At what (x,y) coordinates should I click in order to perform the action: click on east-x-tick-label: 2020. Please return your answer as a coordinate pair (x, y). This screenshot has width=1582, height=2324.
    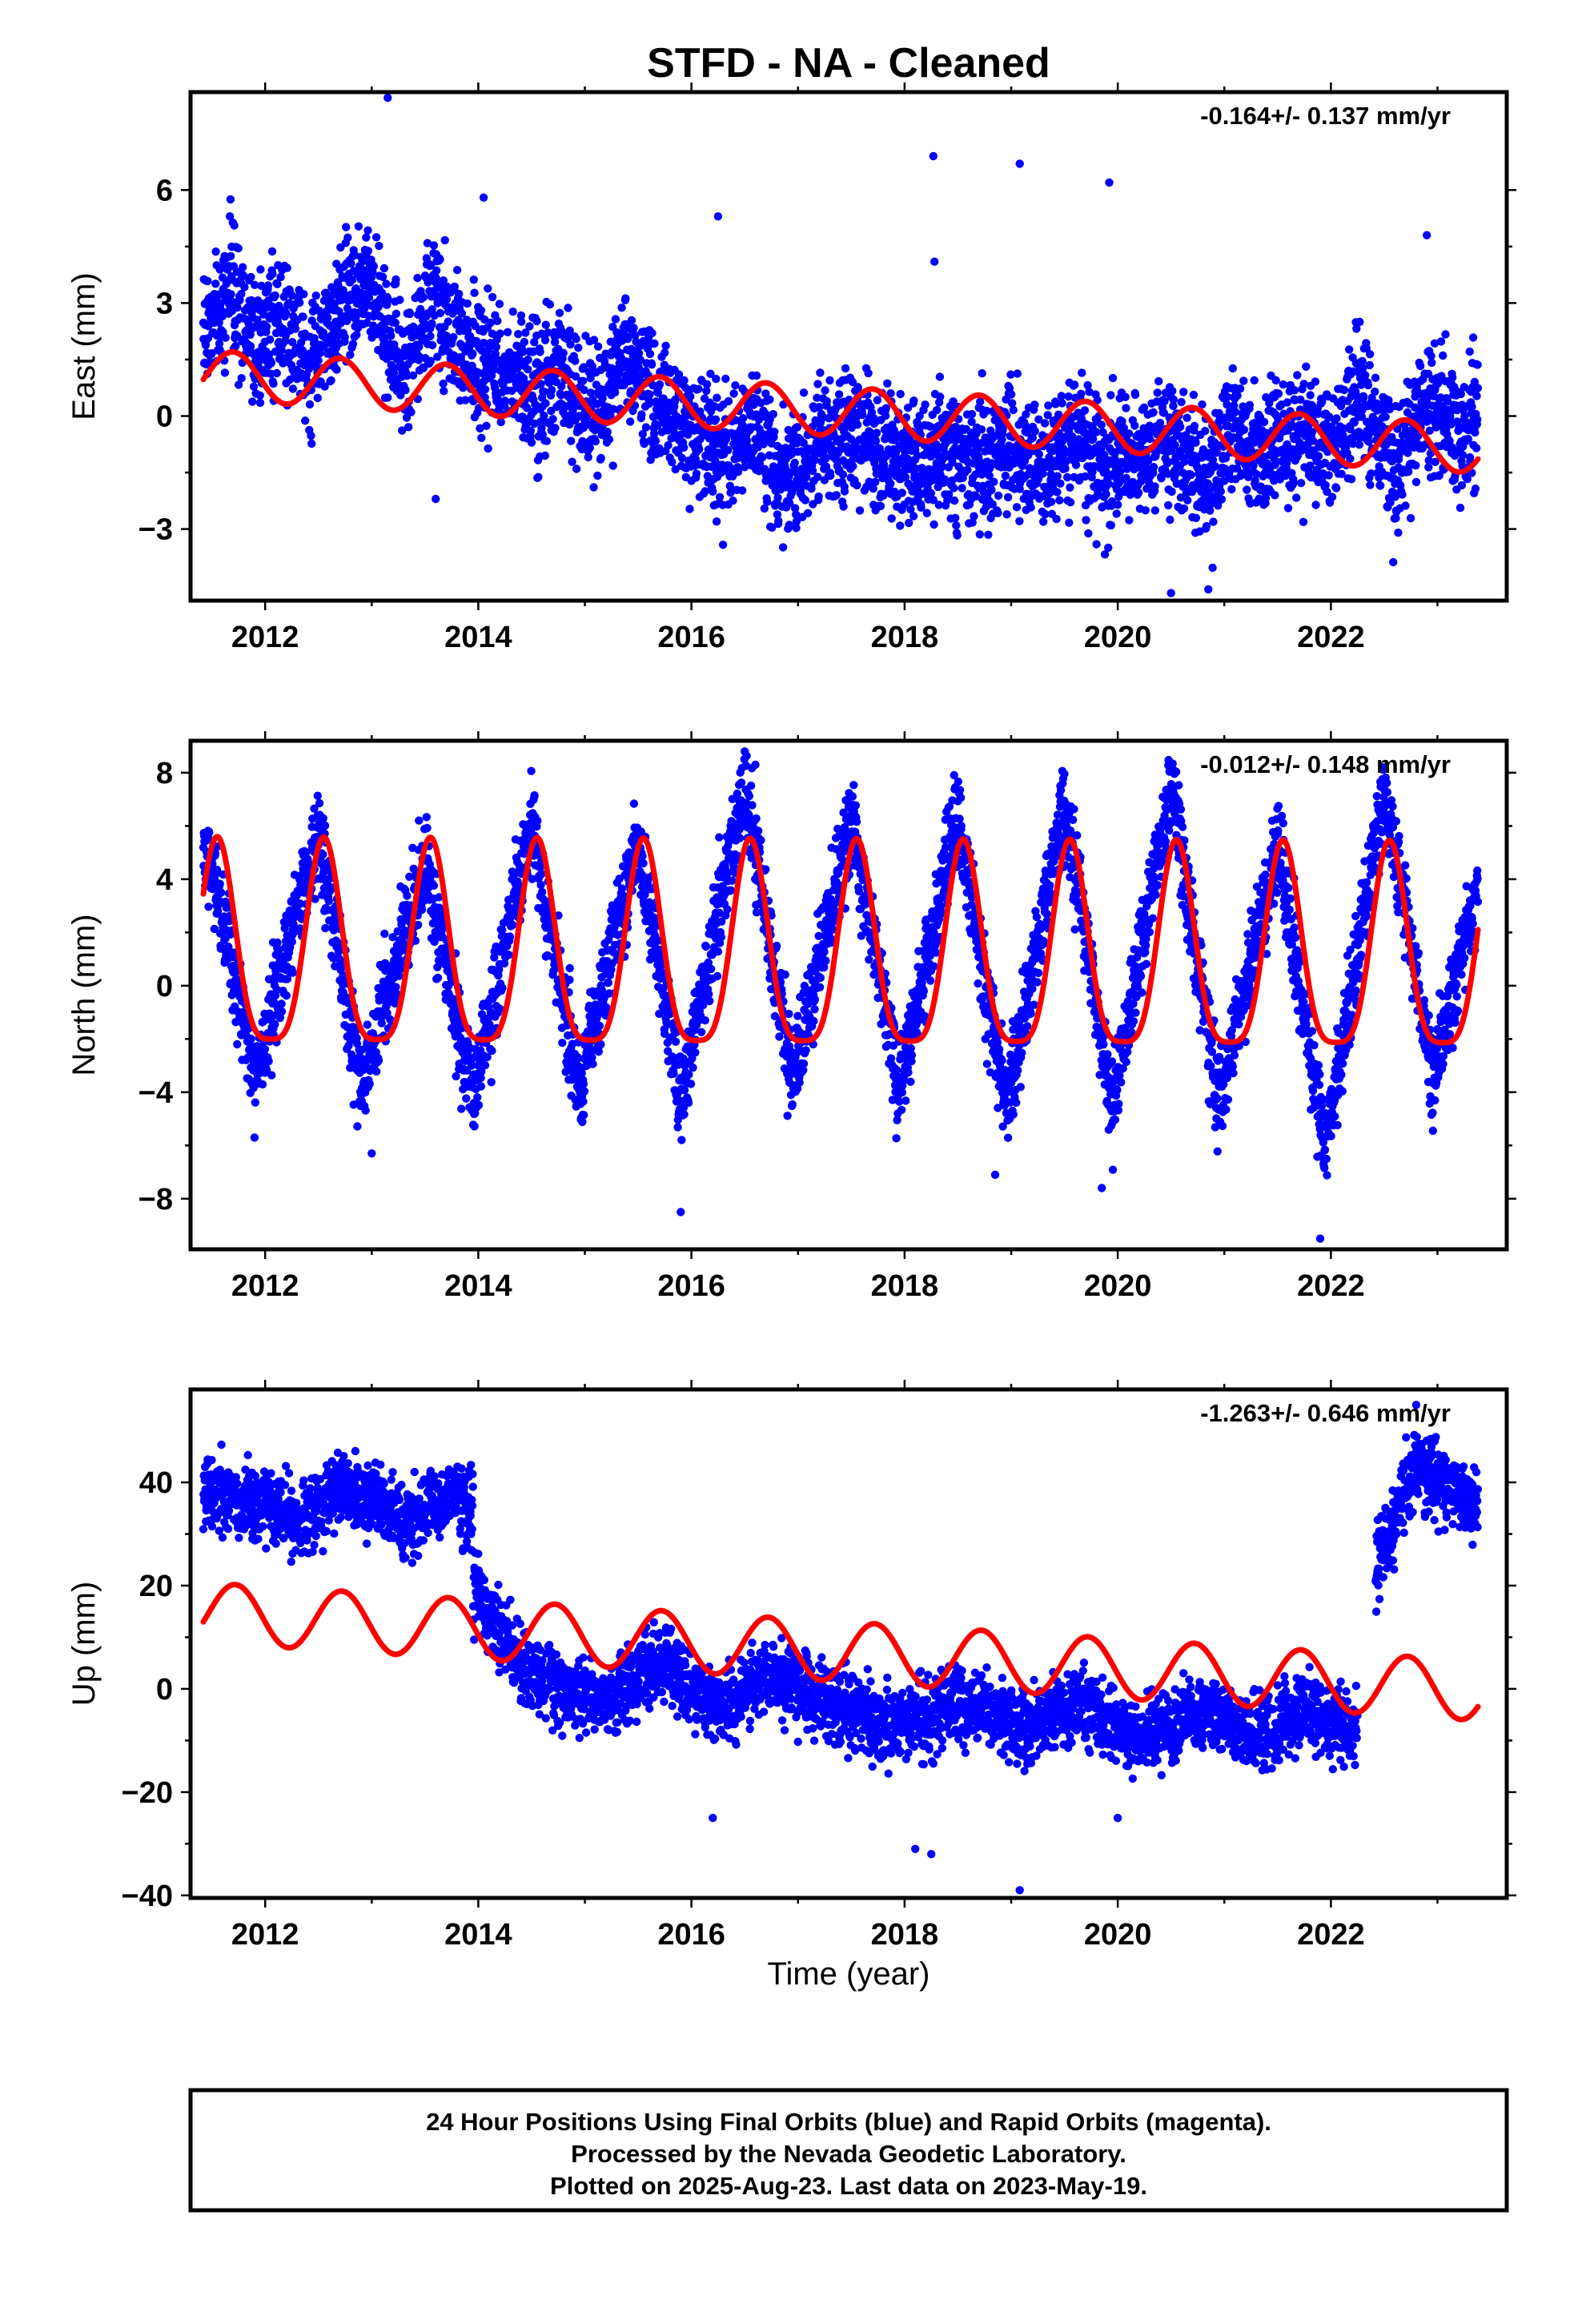
    Looking at the image, I should click on (1118, 637).